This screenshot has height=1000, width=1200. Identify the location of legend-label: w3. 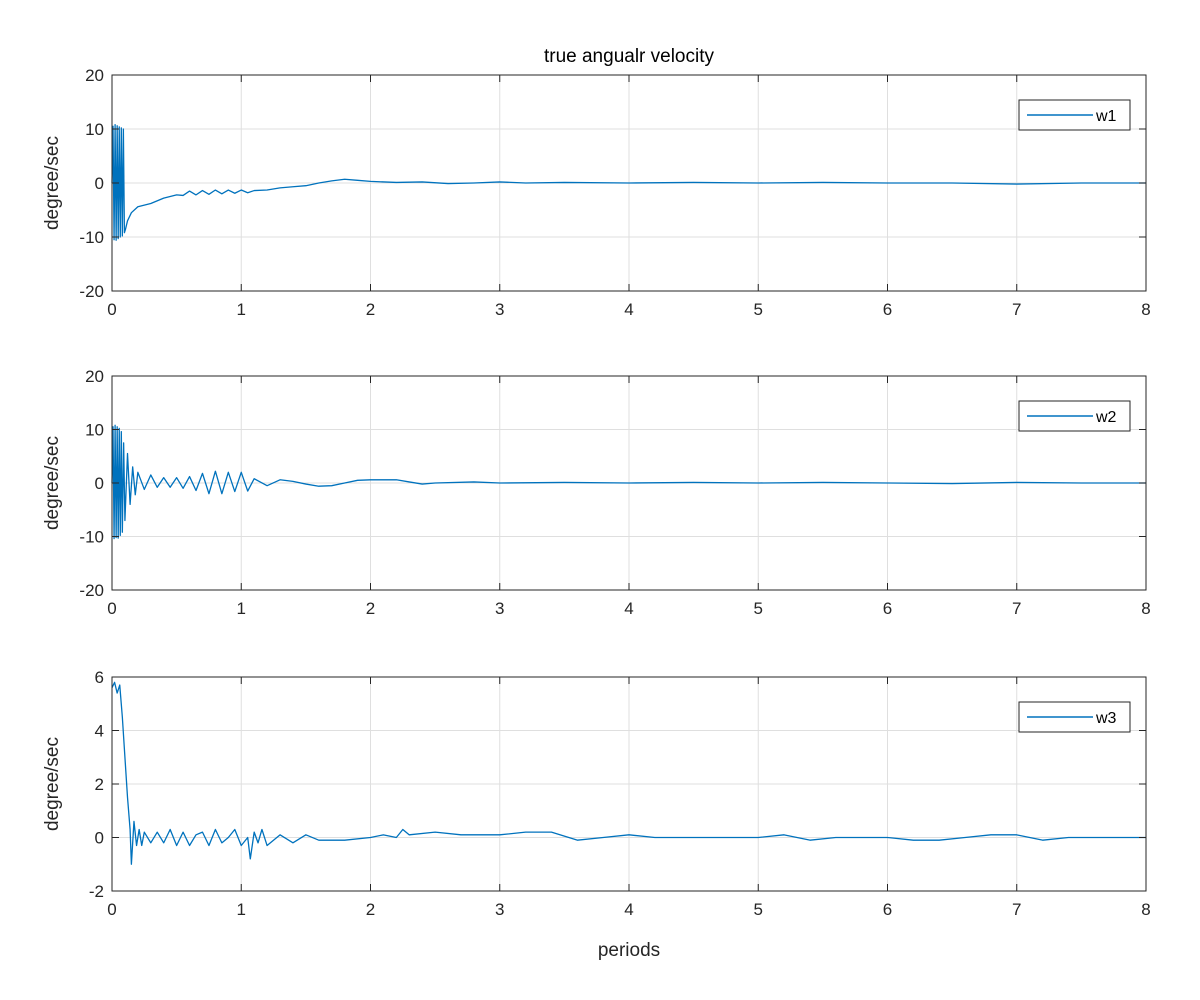
(1106, 718).